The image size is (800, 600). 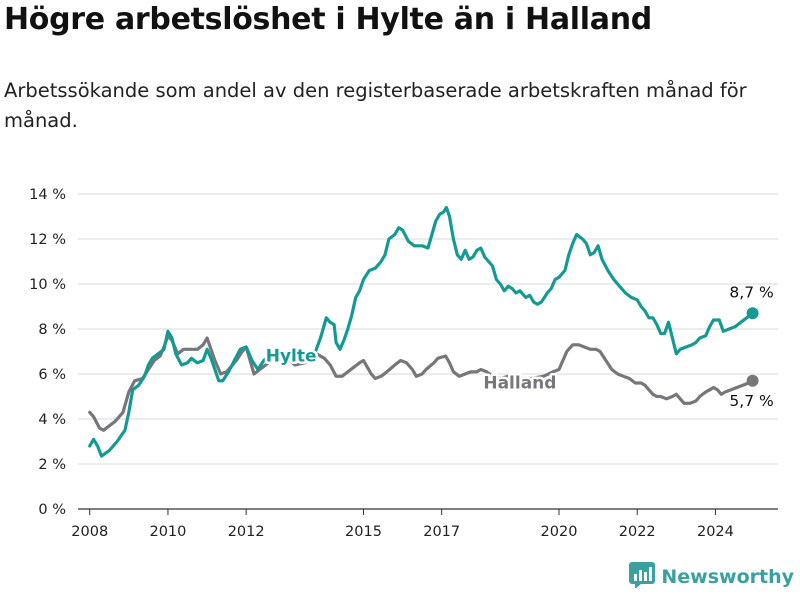 I want to click on brand-logo: Newsworthy, so click(x=711, y=577).